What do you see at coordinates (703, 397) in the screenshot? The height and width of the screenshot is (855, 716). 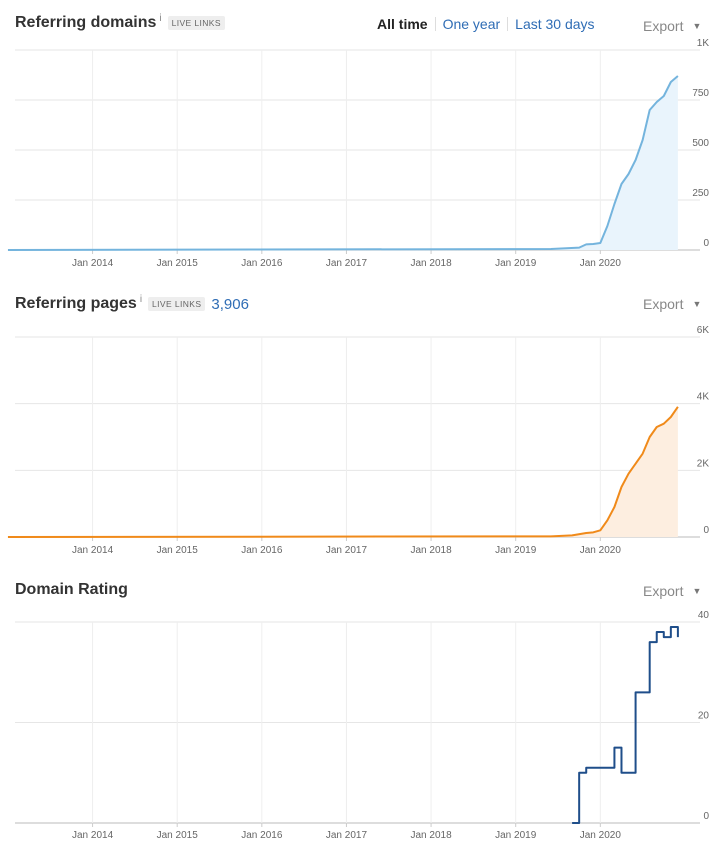 I see `y-tick-label: 4K` at bounding box center [703, 397].